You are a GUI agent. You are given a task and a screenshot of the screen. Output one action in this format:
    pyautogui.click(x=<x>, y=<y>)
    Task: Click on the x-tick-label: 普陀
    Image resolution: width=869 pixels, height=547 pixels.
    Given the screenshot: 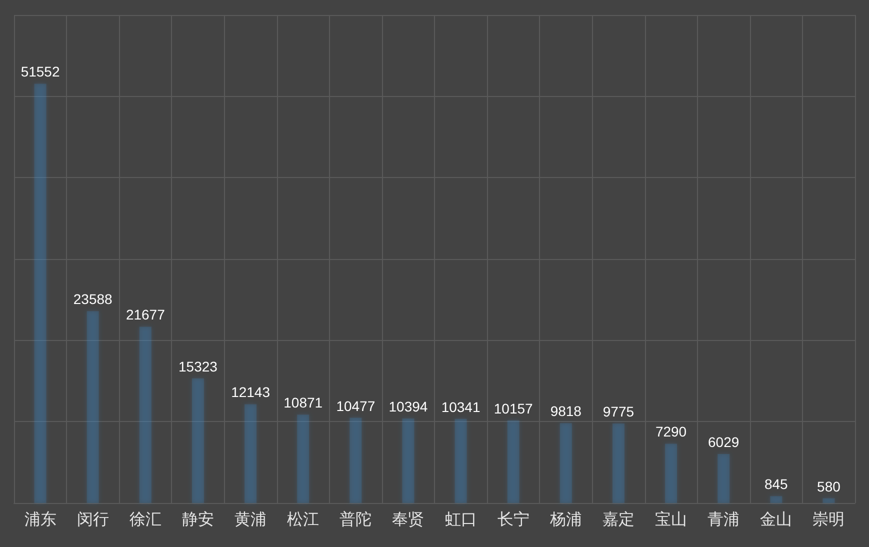 What is the action you would take?
    pyautogui.click(x=356, y=519)
    